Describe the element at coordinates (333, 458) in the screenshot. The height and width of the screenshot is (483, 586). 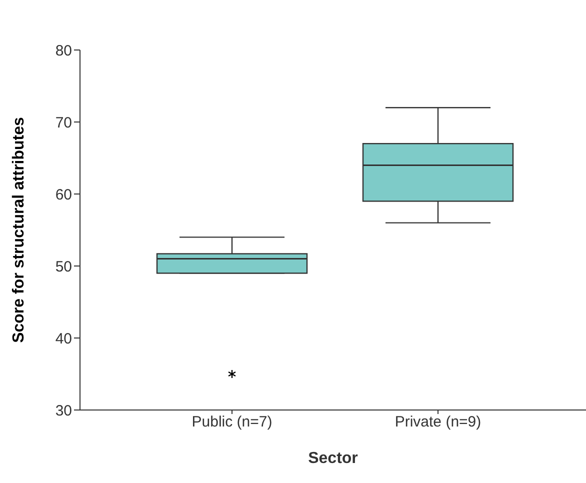
I see `x-axis-title: Sector` at that location.